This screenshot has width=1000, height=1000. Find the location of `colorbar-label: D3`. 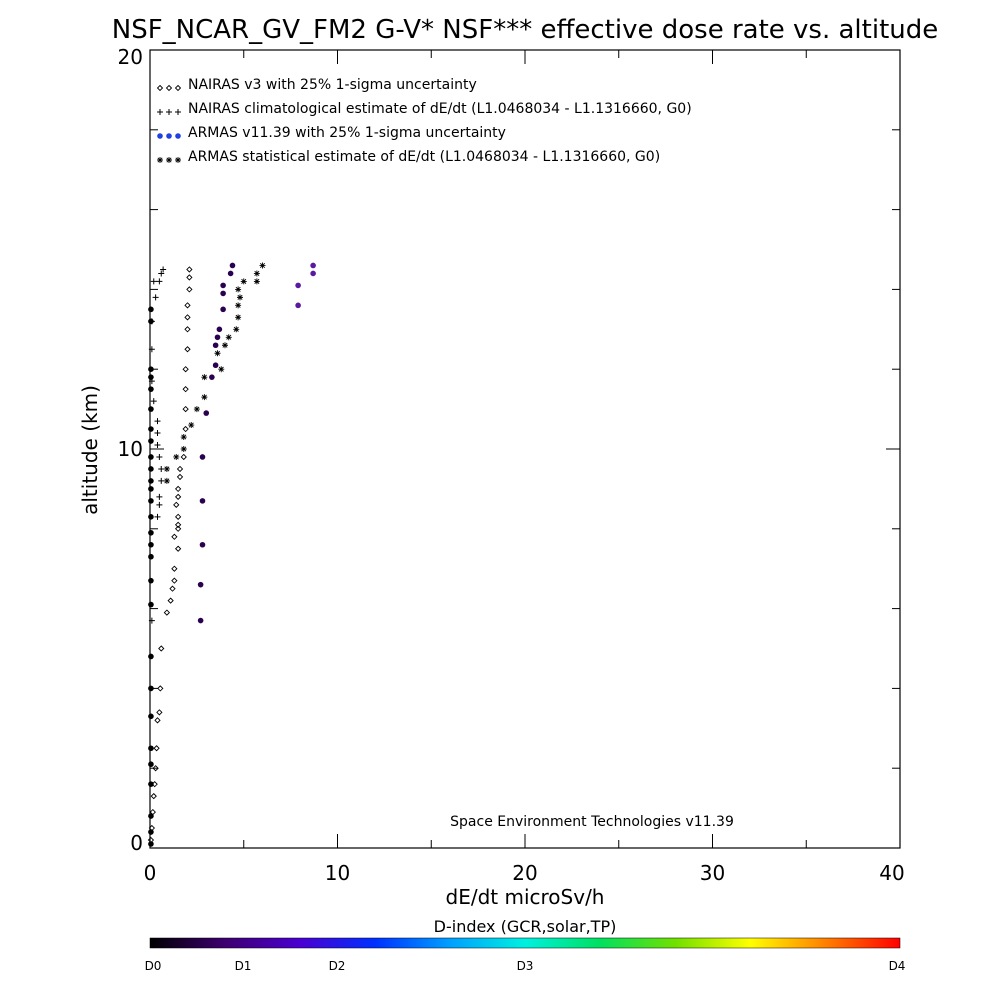

colorbar-label: D3 is located at coordinates (525, 966).